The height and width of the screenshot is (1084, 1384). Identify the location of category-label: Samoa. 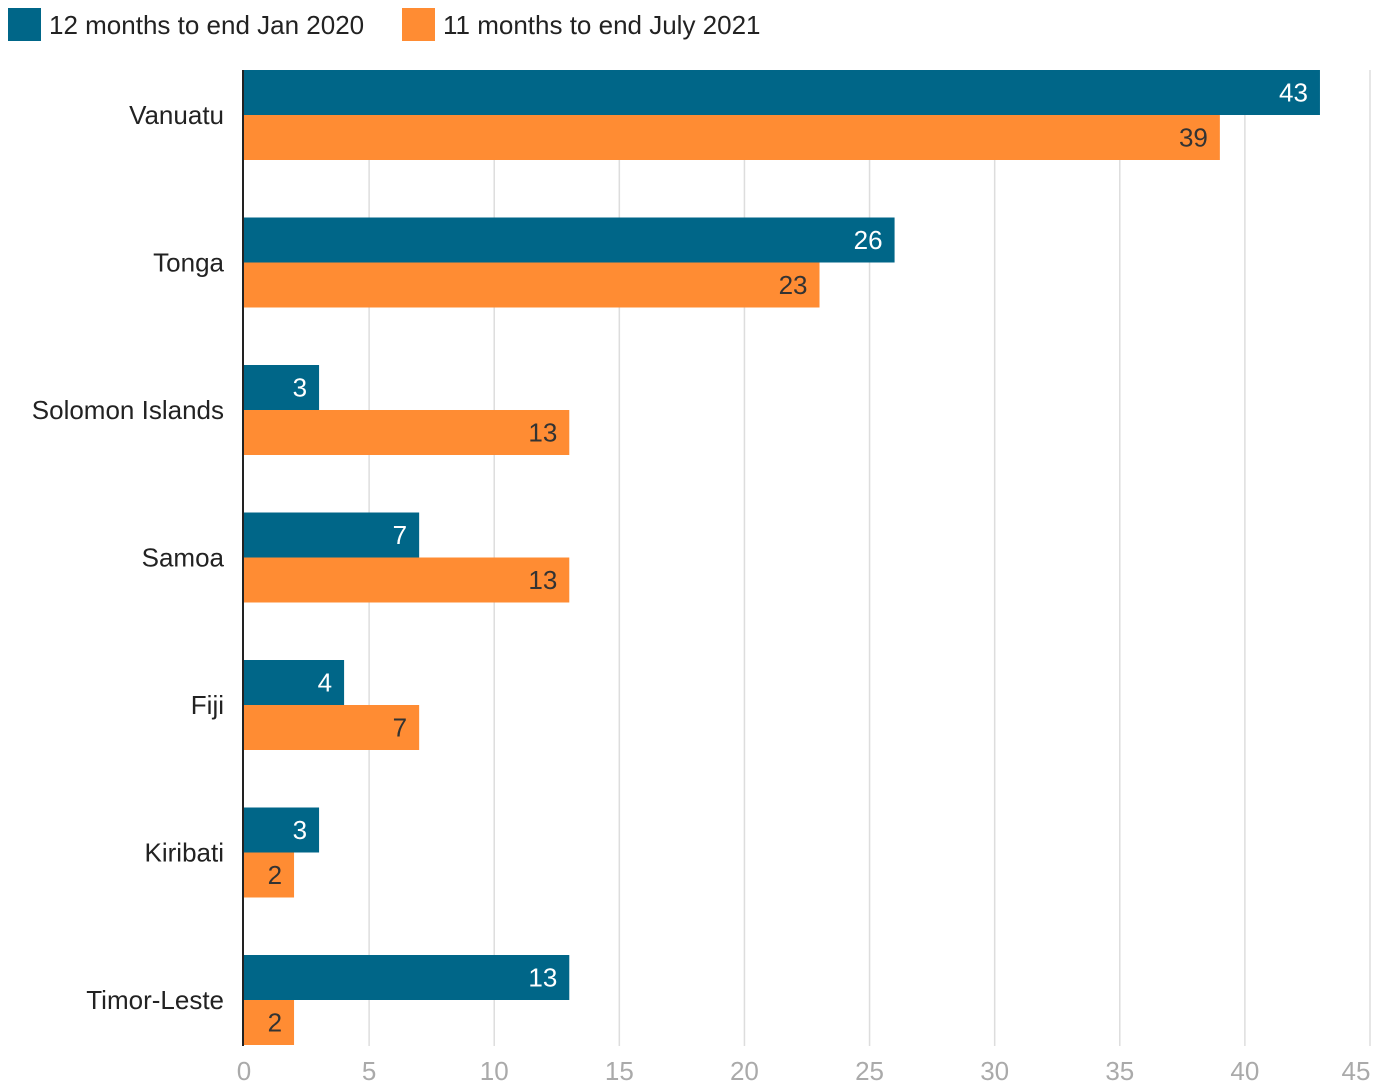
(183, 558).